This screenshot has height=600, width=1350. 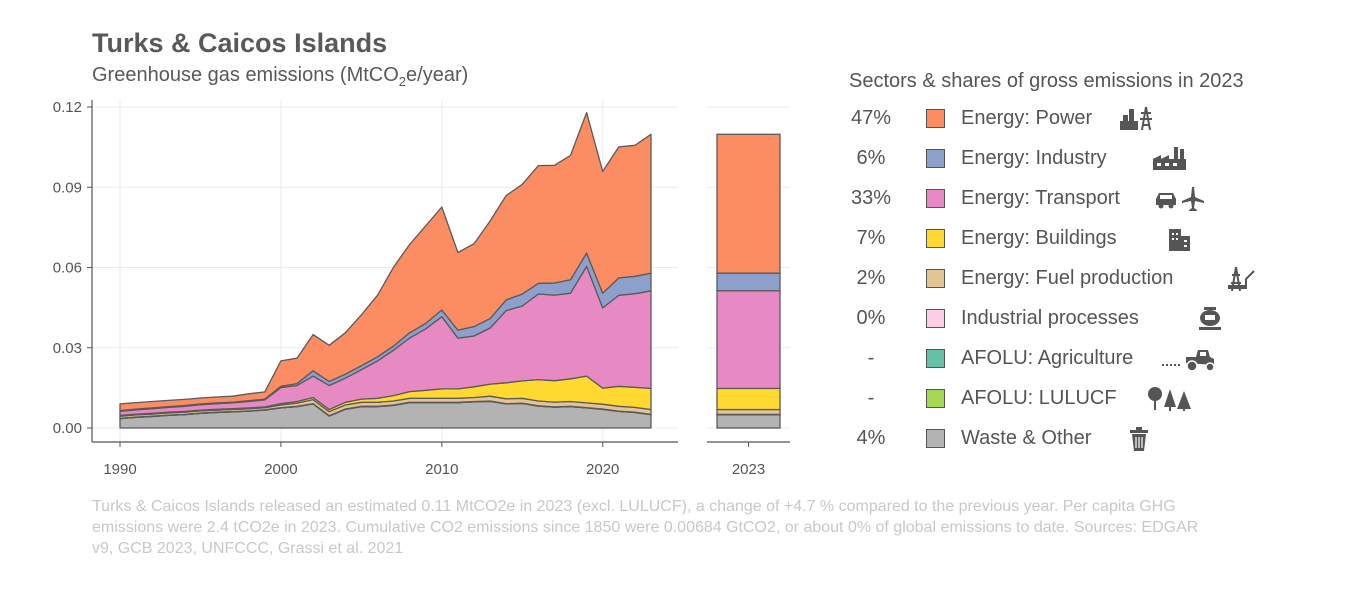 What do you see at coordinates (871, 438) in the screenshot?
I see `legend-share: 4%` at bounding box center [871, 438].